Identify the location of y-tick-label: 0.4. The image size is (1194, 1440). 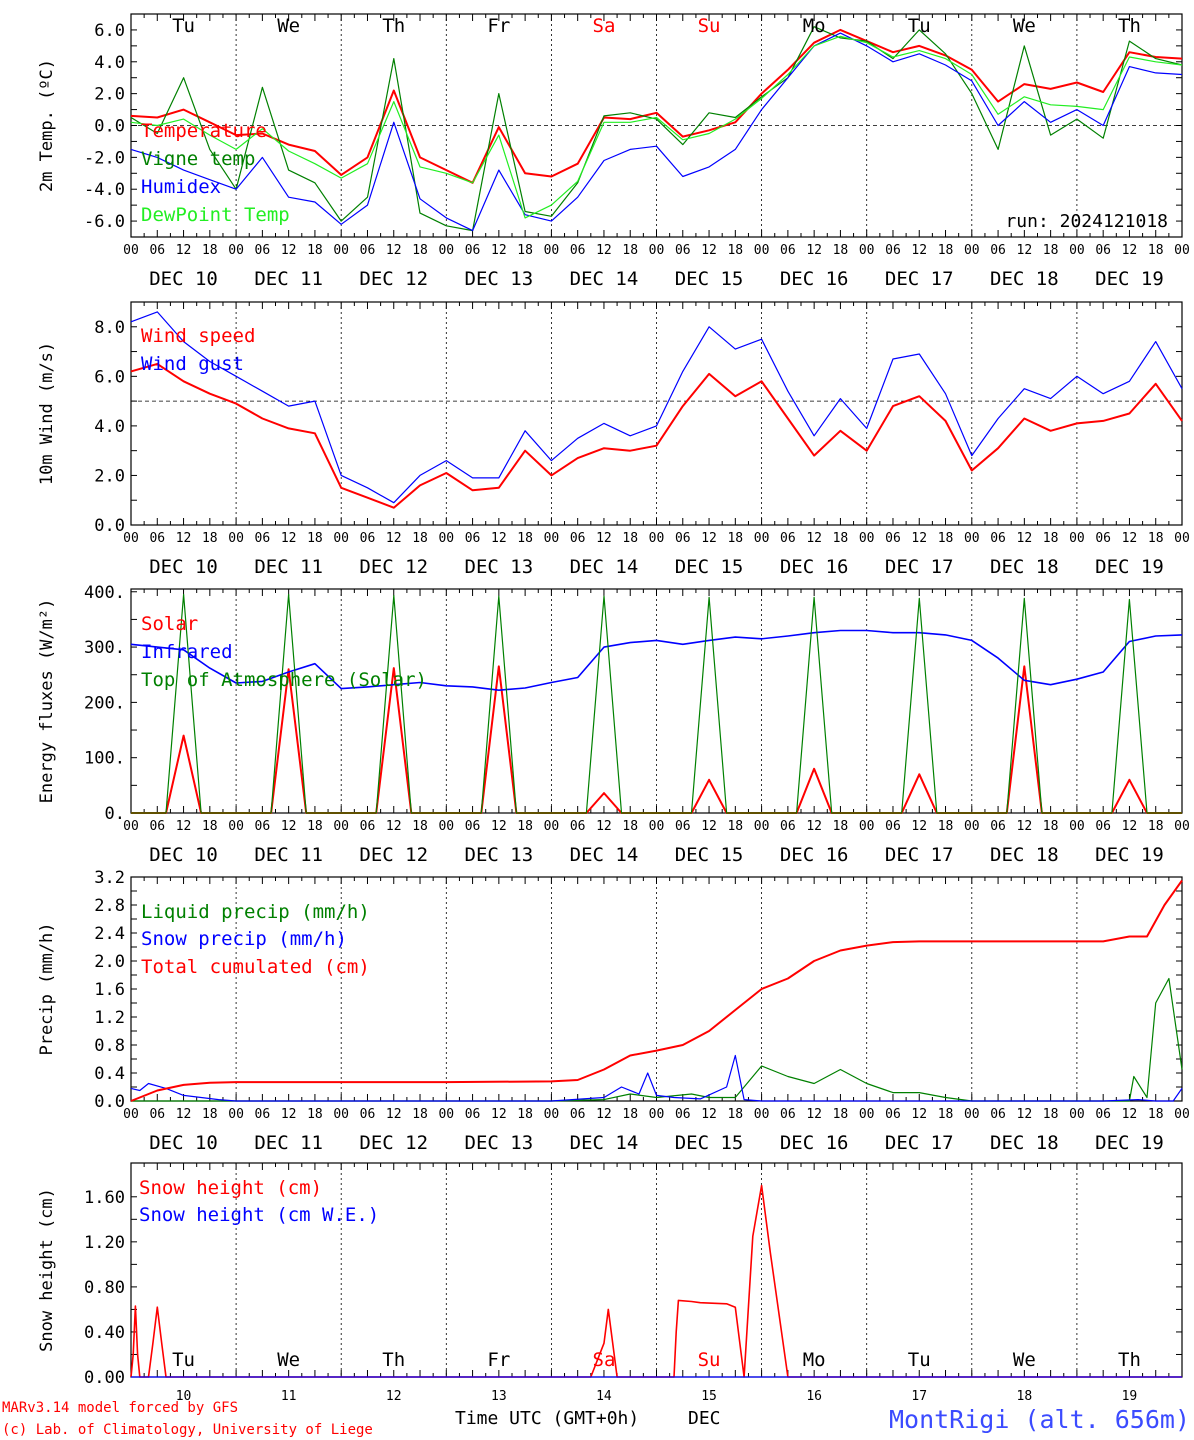
(109, 1074).